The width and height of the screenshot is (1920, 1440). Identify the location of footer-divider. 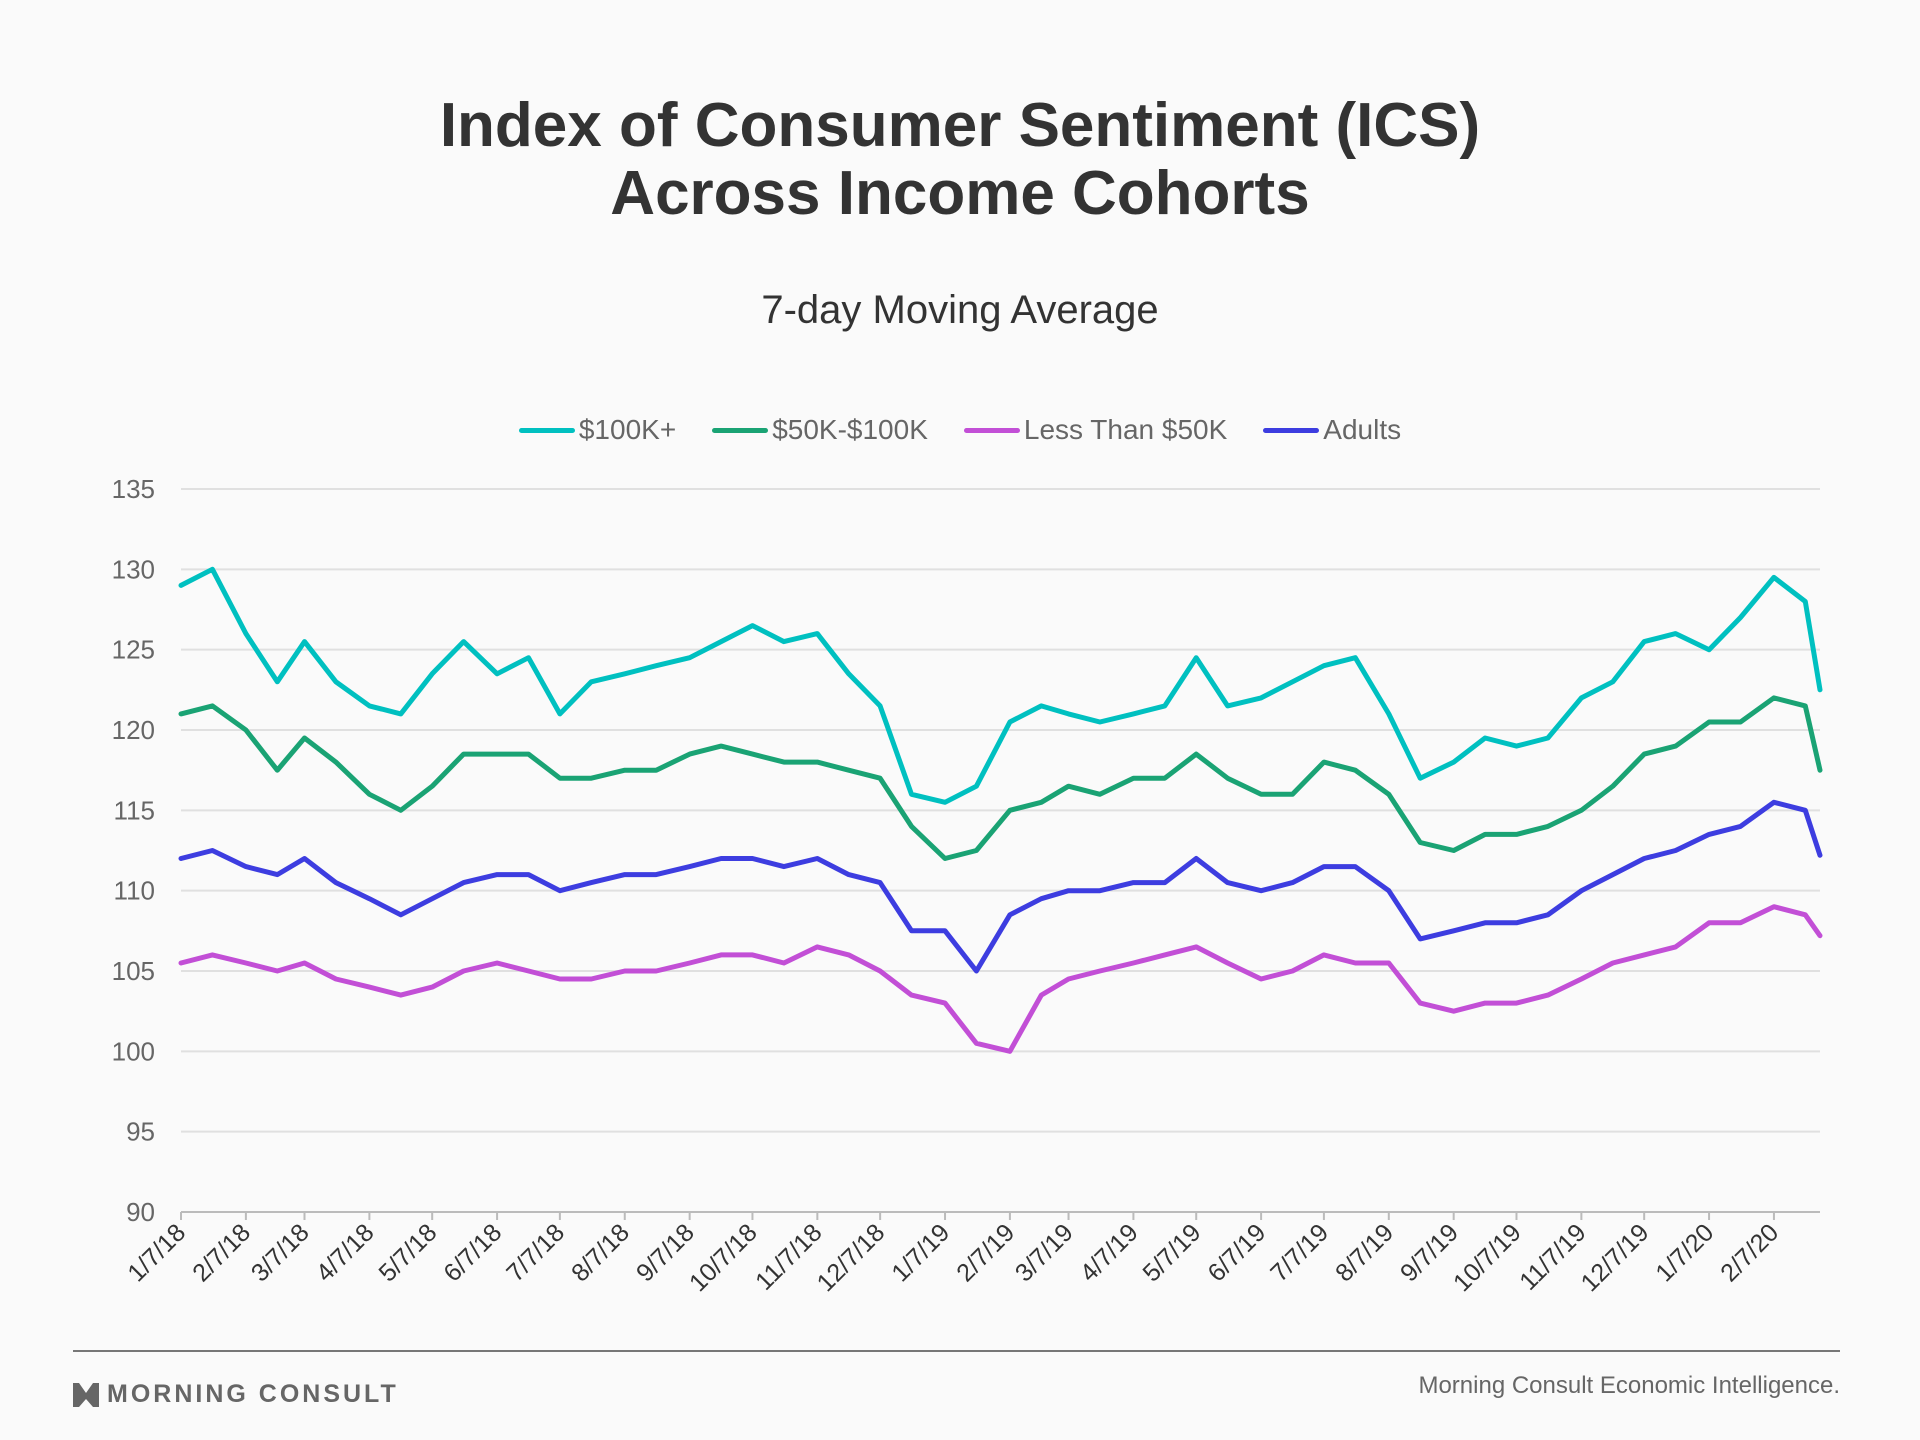
(956, 1351).